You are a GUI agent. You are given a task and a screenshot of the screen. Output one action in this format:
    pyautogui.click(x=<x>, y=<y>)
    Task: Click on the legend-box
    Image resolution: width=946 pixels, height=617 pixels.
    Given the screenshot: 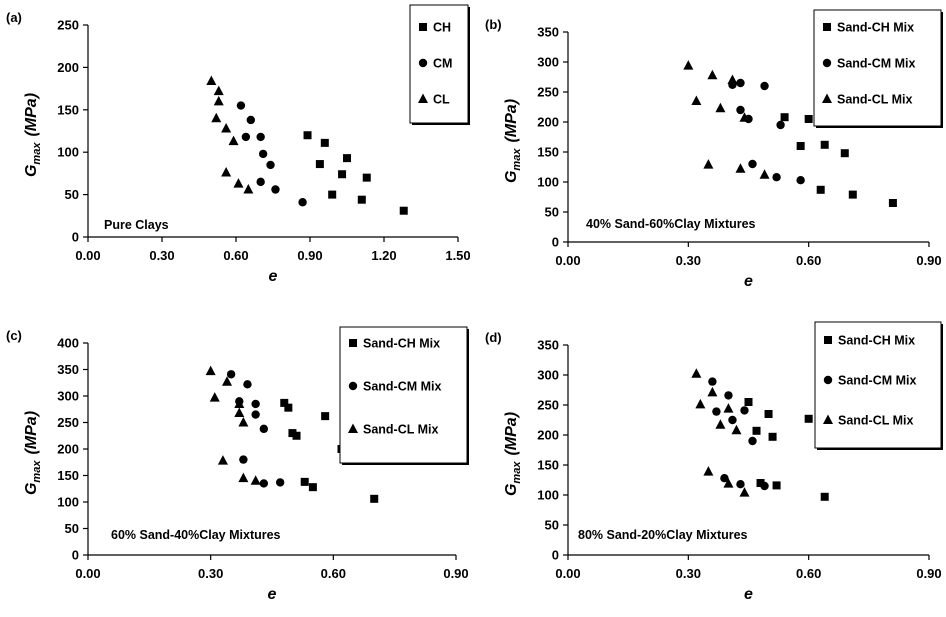 What is the action you would take?
    pyautogui.click(x=877, y=68)
    